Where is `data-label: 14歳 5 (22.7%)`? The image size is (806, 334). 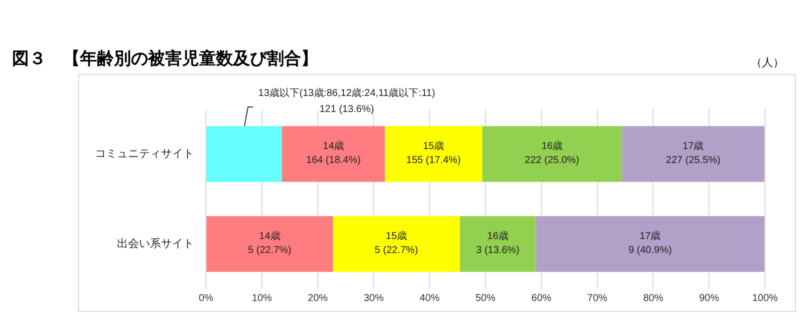 data-label: 14歳 5 (22.7%) is located at coordinates (270, 243).